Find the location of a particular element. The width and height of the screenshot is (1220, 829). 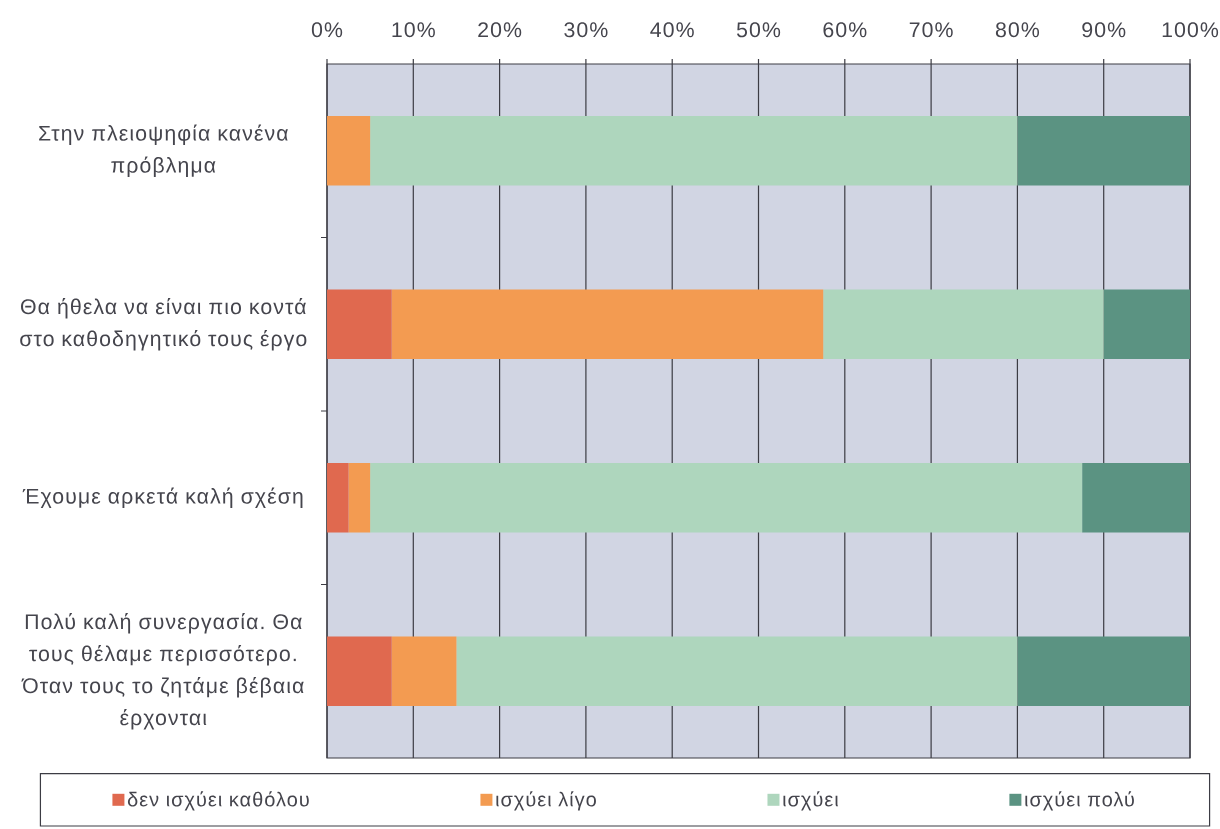

x-tick-label: 0% is located at coordinates (327, 30).